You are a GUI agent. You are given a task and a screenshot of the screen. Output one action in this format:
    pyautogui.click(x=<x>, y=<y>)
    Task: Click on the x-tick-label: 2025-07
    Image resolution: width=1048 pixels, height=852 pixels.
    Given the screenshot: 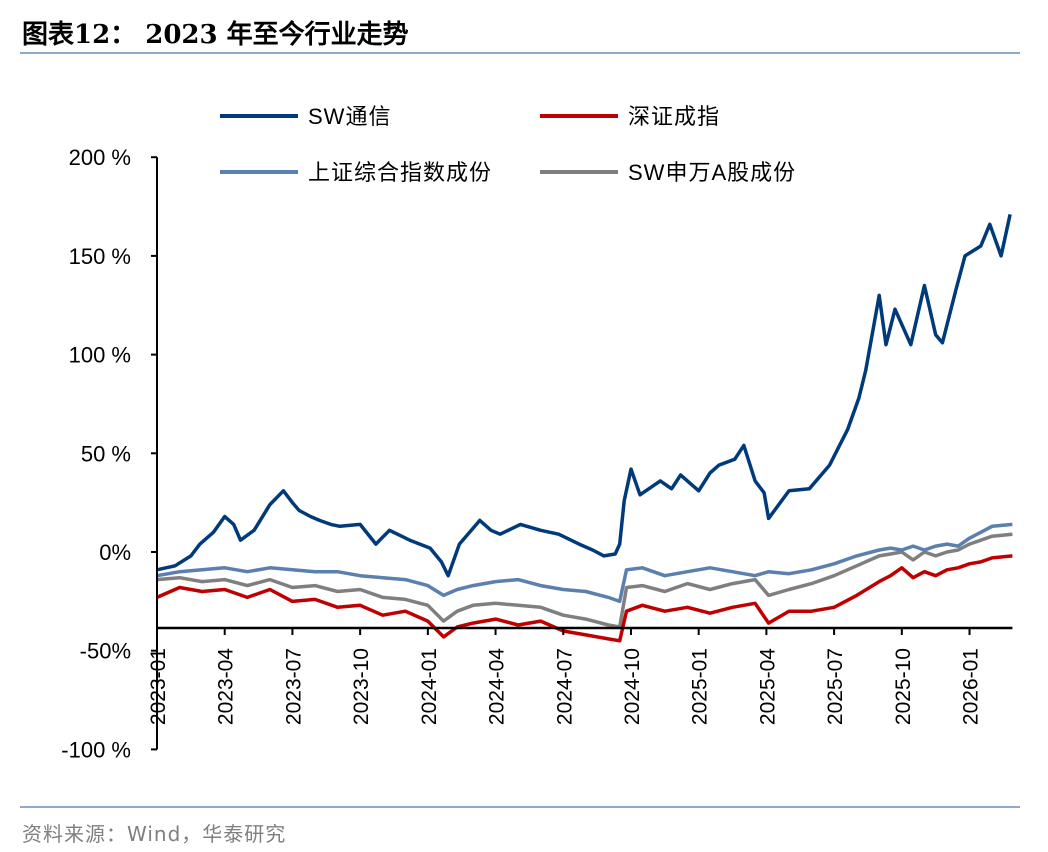 What is the action you would take?
    pyautogui.click(x=835, y=686)
    